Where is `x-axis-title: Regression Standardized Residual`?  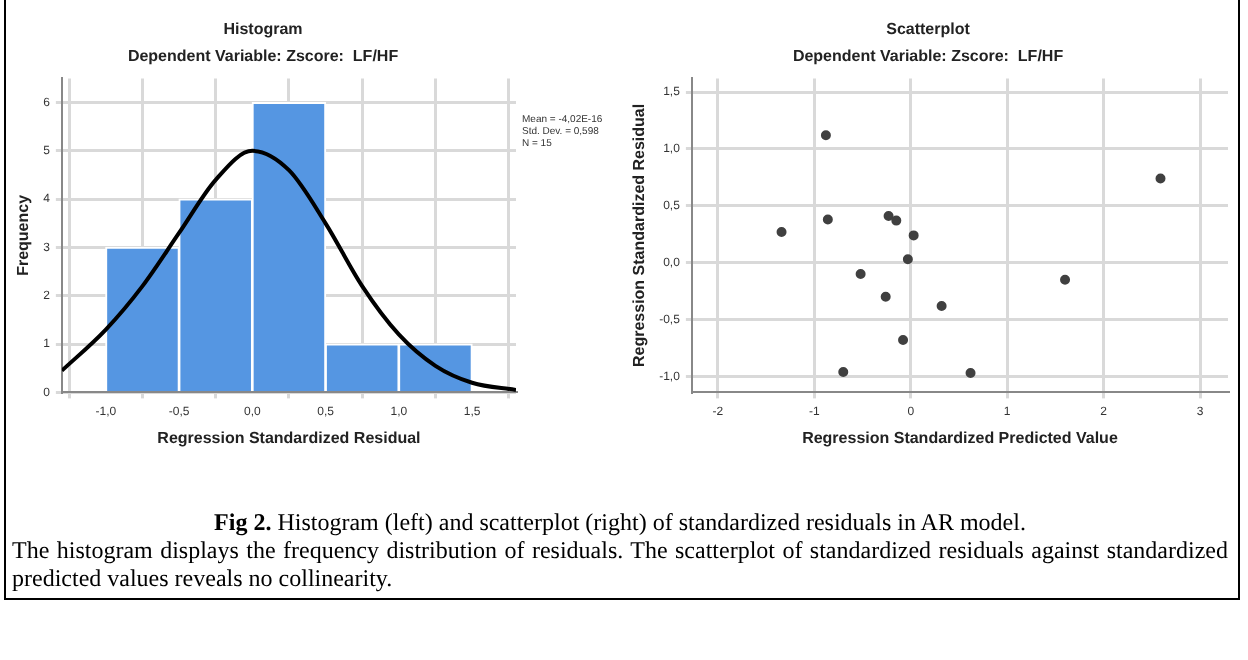 x-axis-title: Regression Standardized Residual is located at coordinates (289, 437).